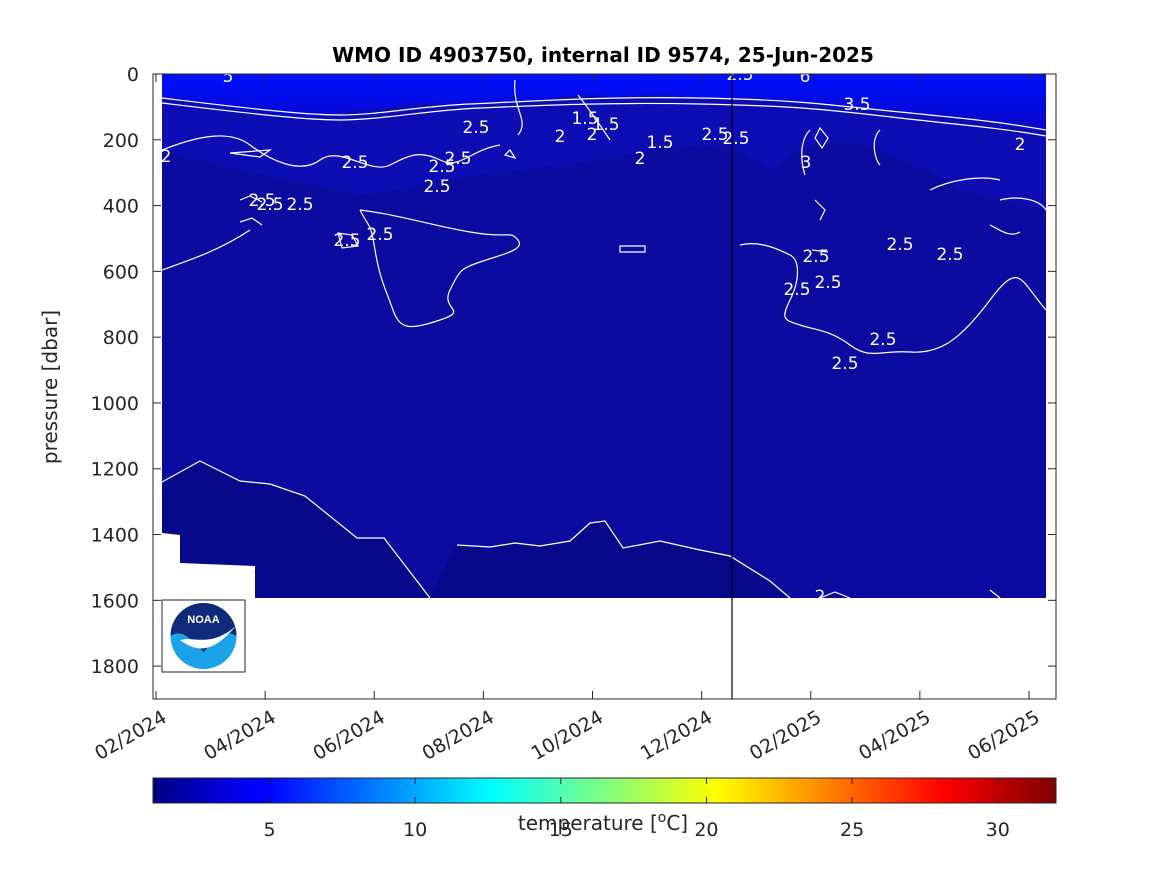  Describe the element at coordinates (604, 790) in the screenshot. I see `colorbar-gradient` at that location.